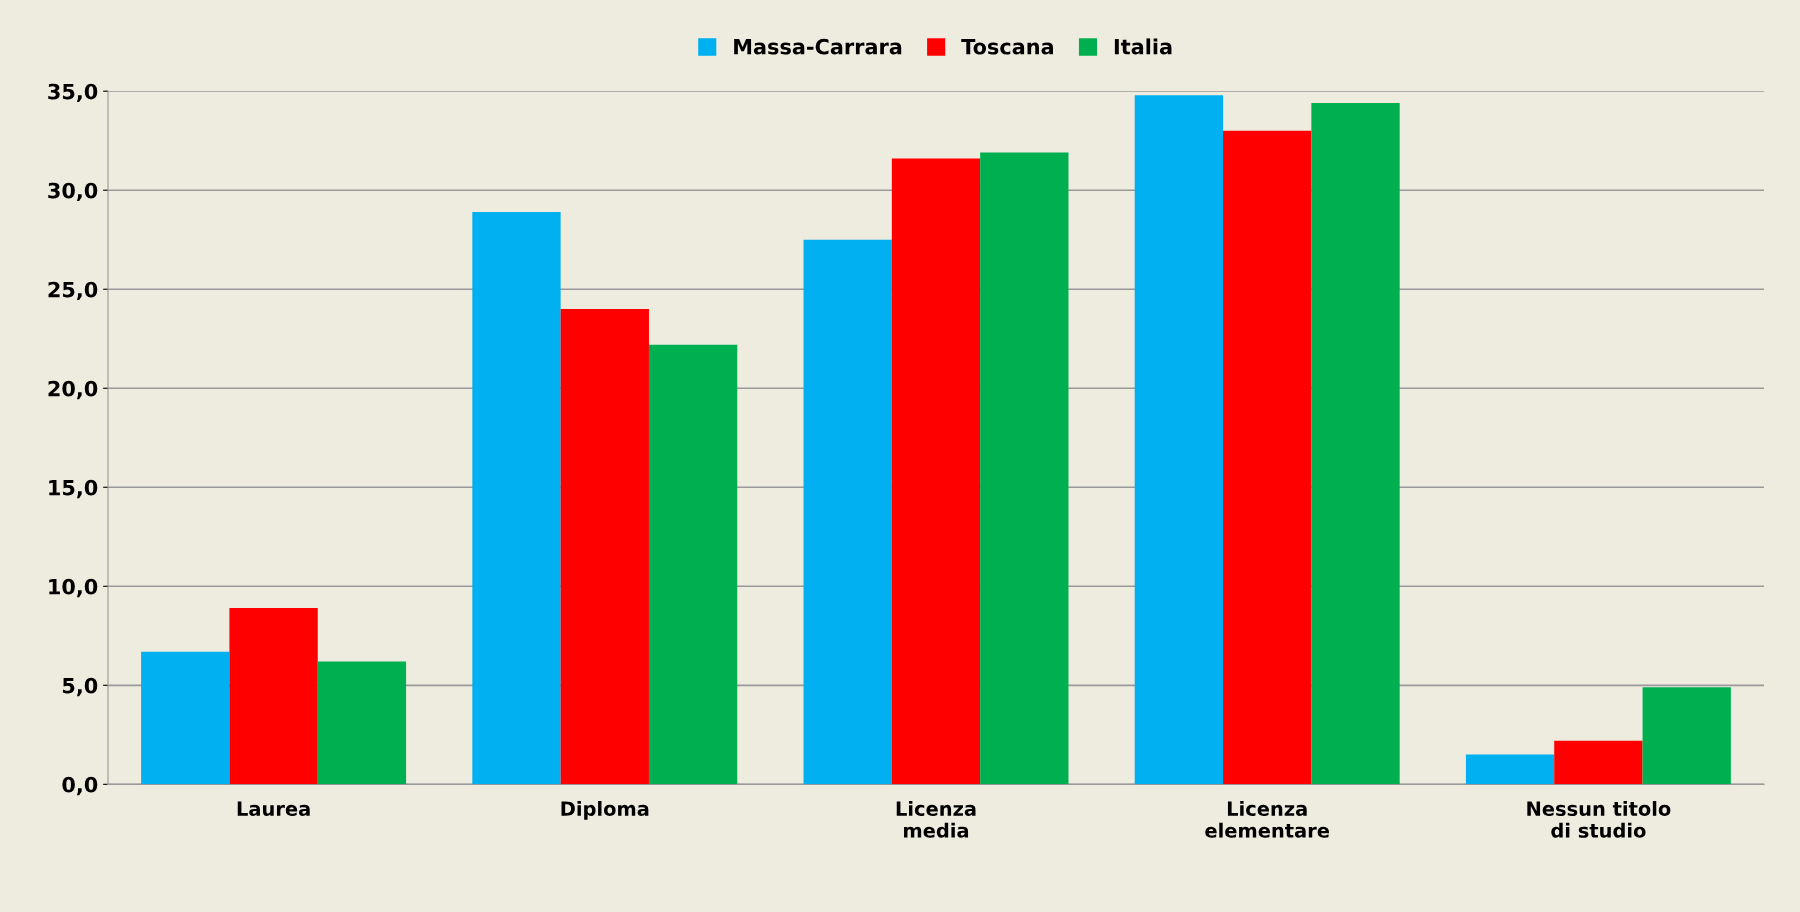 The width and height of the screenshot is (1800, 912). Describe the element at coordinates (73, 390) in the screenshot. I see `y-tick-label: 20,0` at that location.